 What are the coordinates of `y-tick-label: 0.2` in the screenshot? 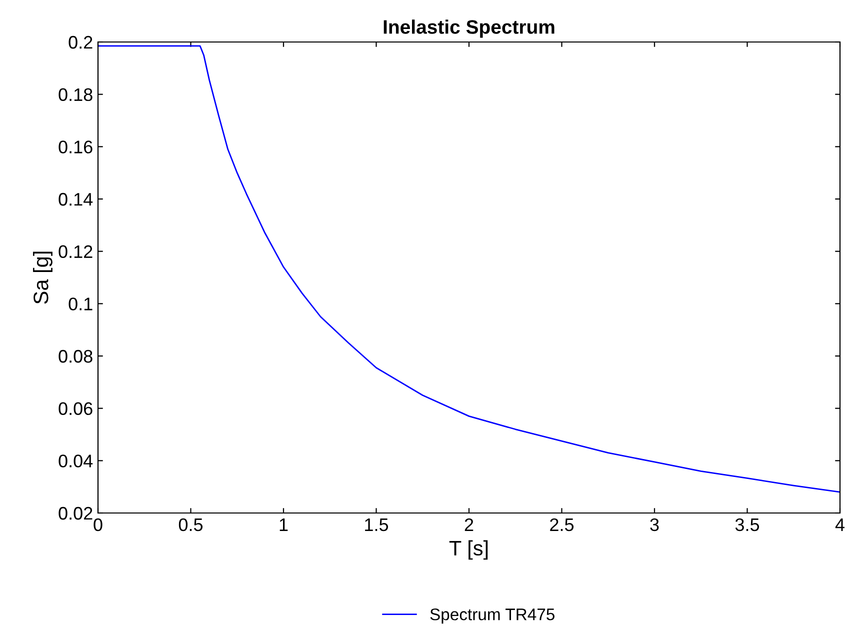 It's located at (80, 42).